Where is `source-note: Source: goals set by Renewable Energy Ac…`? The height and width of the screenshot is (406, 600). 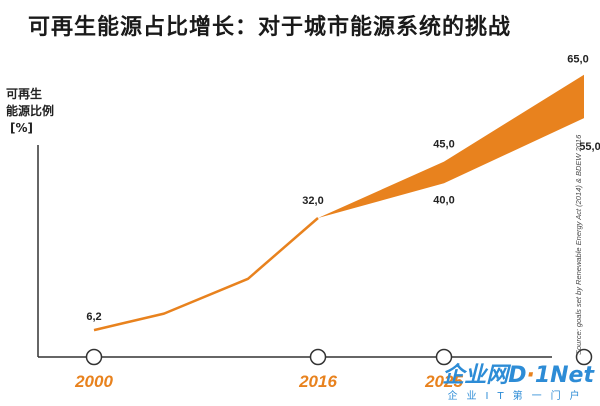
source-note: Source: goals set by Renewable Energy Ac… is located at coordinates (578, 244).